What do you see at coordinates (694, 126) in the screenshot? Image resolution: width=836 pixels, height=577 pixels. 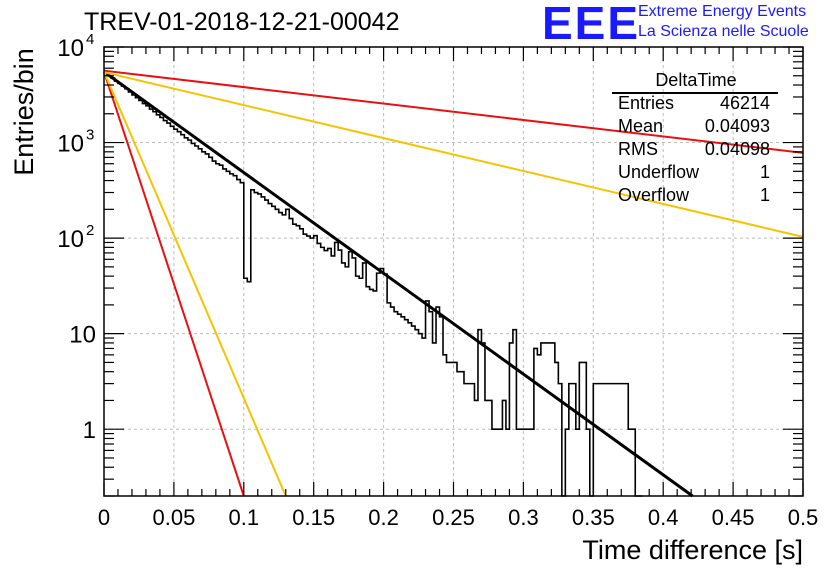 I see `stats-row-mean: Mean 0.04093` at bounding box center [694, 126].